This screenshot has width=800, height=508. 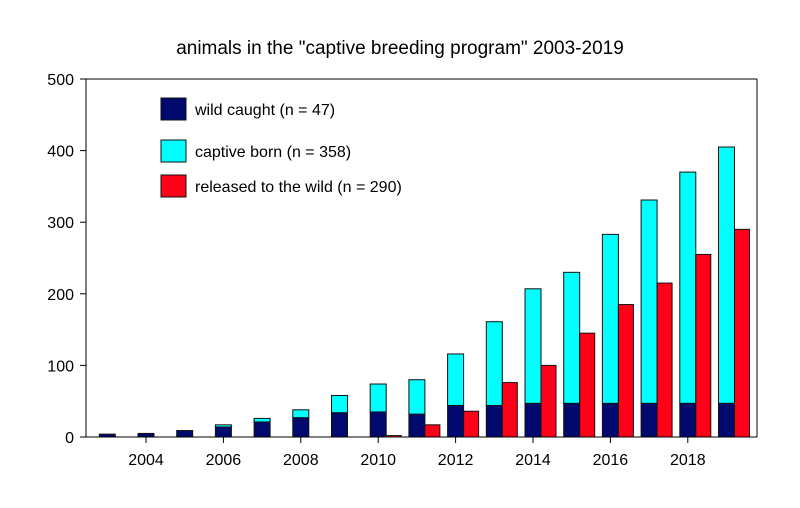 What do you see at coordinates (688, 287) in the screenshot?
I see `bar-captive-born-2018` at bounding box center [688, 287].